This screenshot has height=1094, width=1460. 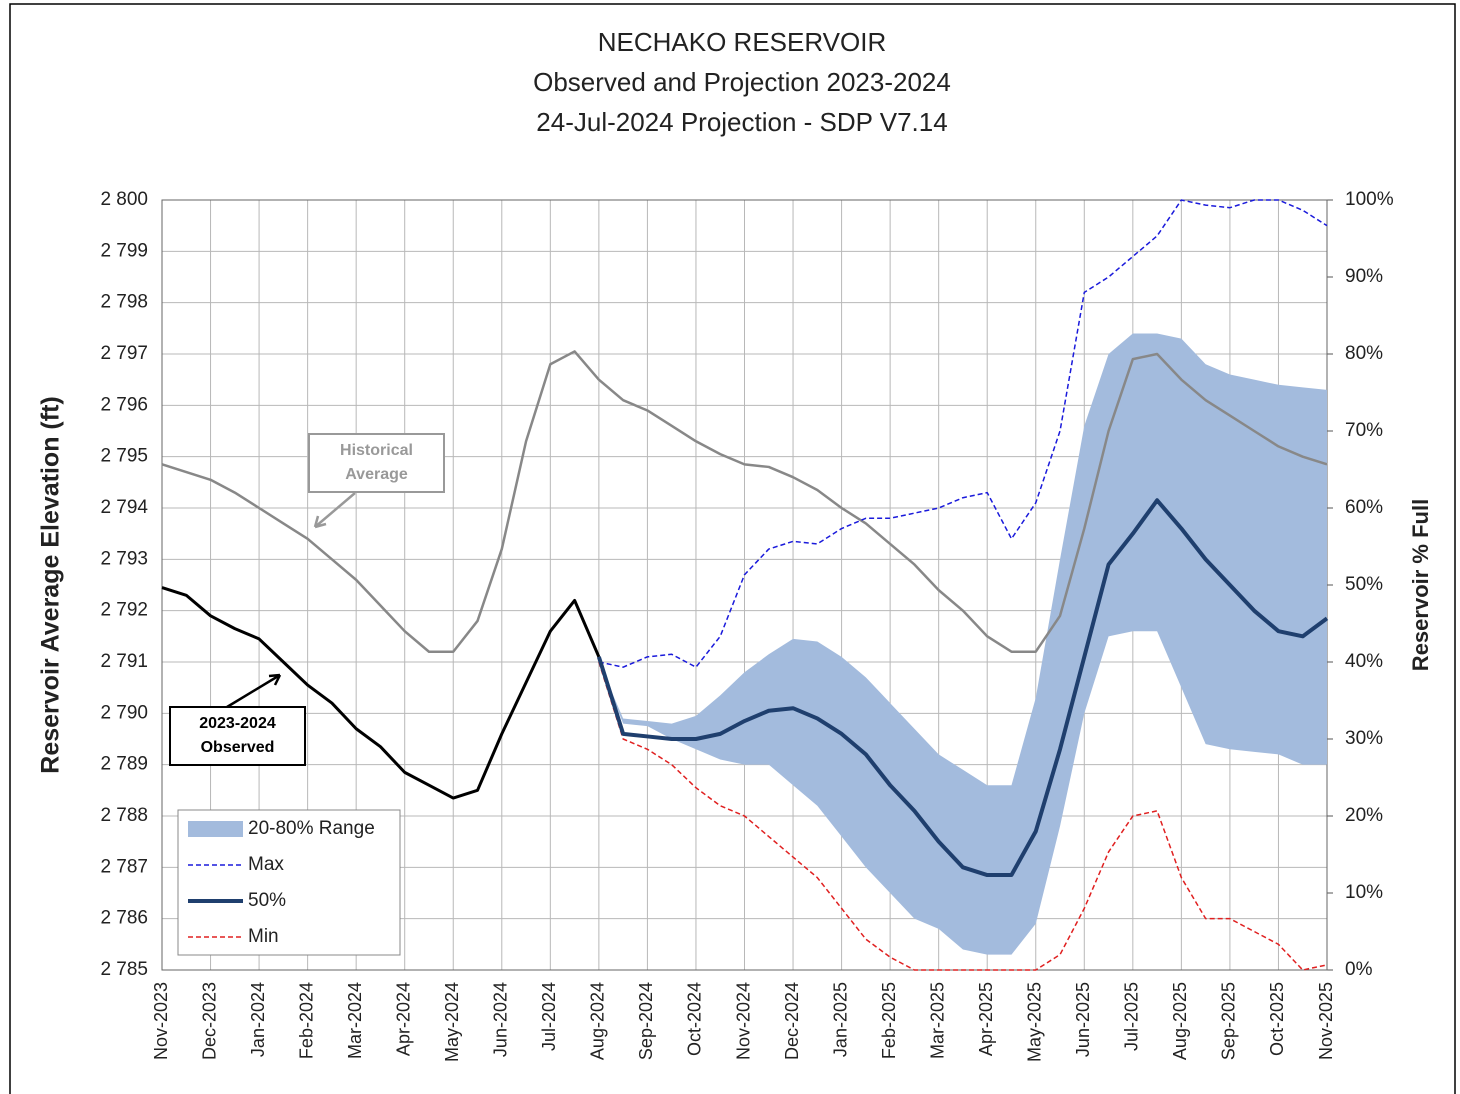 I want to click on y-axis-label: Reservoir Average Elevation (ft), so click(x=51, y=584).